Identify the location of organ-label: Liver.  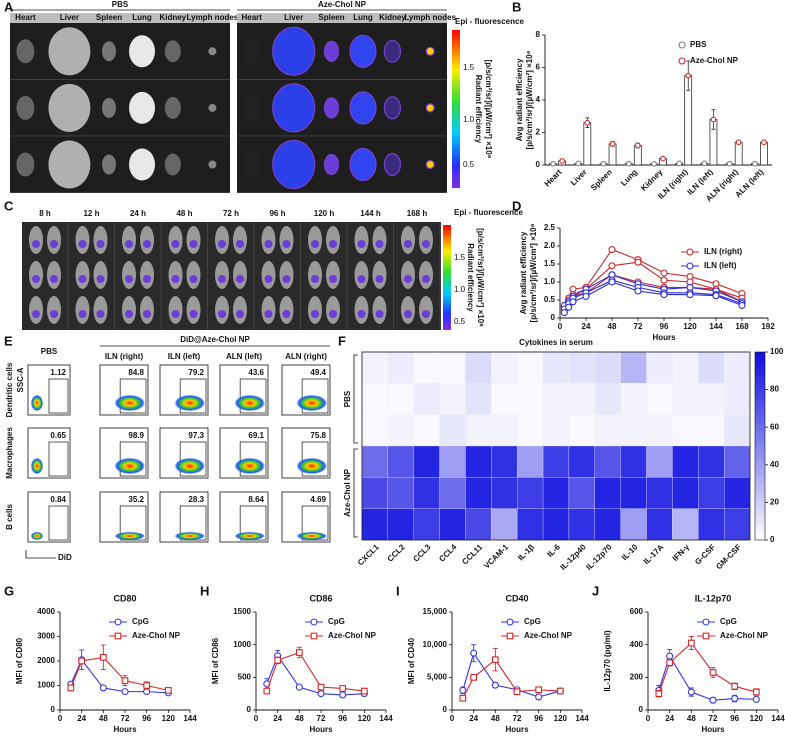
(293, 17).